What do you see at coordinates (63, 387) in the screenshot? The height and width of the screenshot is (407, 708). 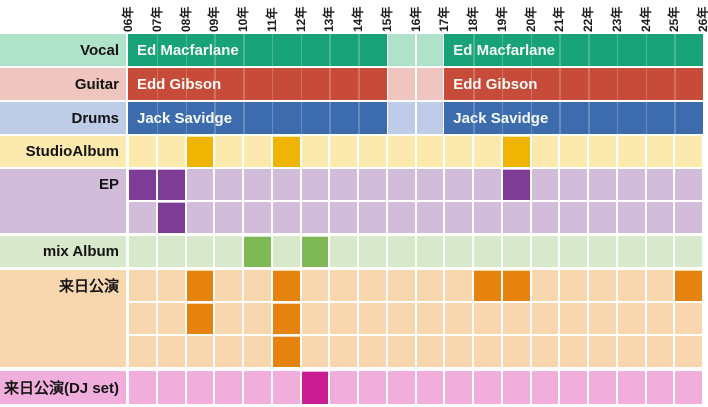 I see `row-label-cell: 来日公演(DJ set)` at bounding box center [63, 387].